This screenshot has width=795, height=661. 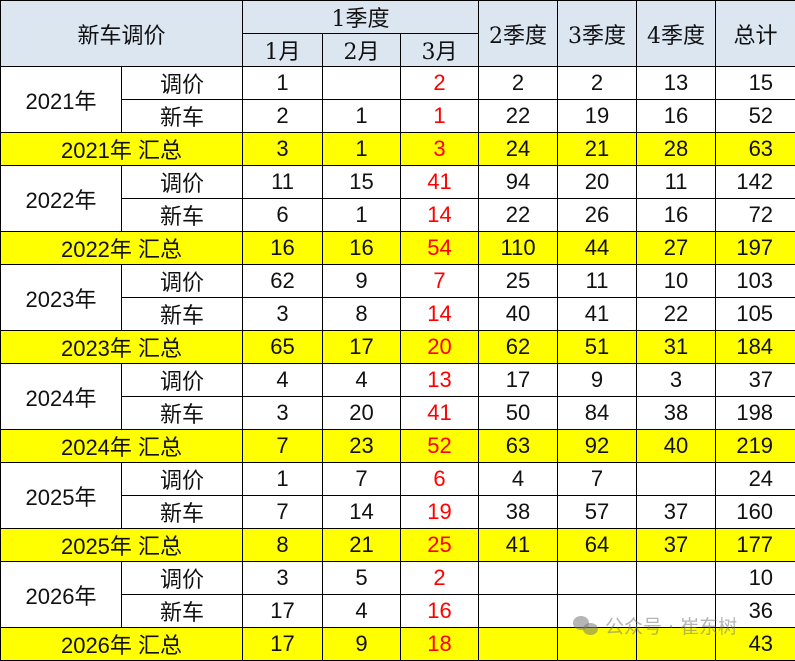 I want to click on value-cell: 20, so click(x=597, y=182).